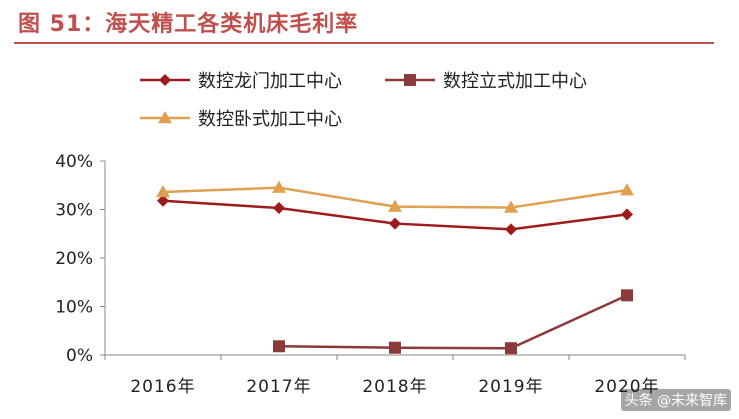 This screenshot has width=739, height=419. What do you see at coordinates (270, 119) in the screenshot?
I see `legend-label: 数控卧式加工中心` at bounding box center [270, 119].